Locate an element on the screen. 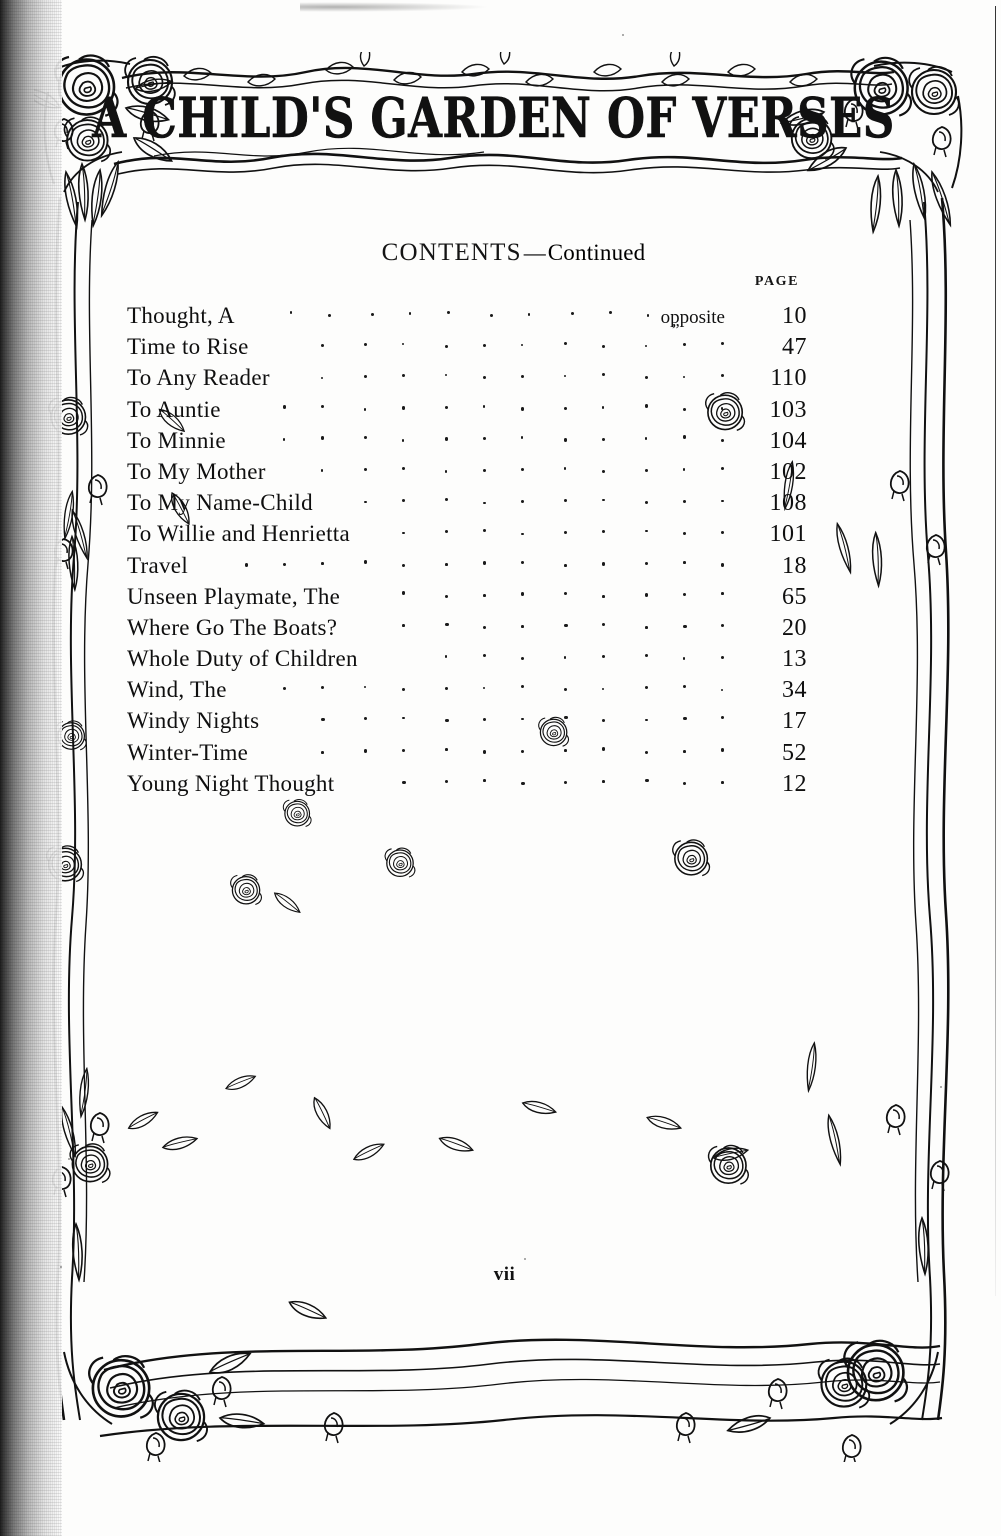 This screenshot has height=1536, width=1001. page-column-header: PAGE is located at coordinates (777, 281).